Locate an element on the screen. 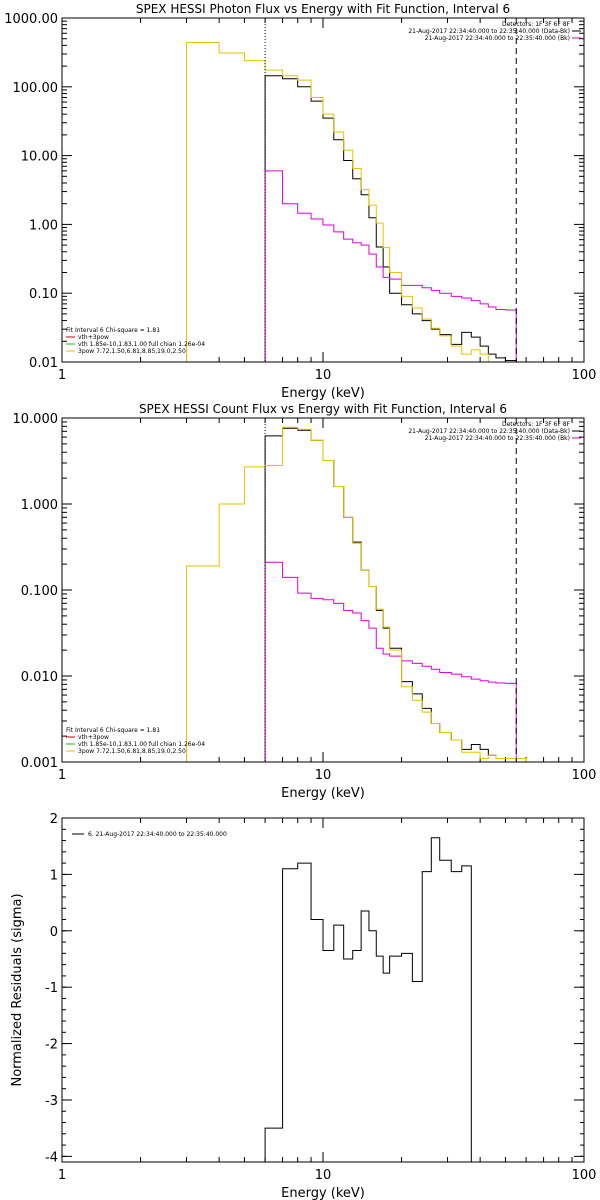 The height and width of the screenshot is (1200, 600). y-axis-label: Normalized Residuals (sigma) is located at coordinates (17, 989).